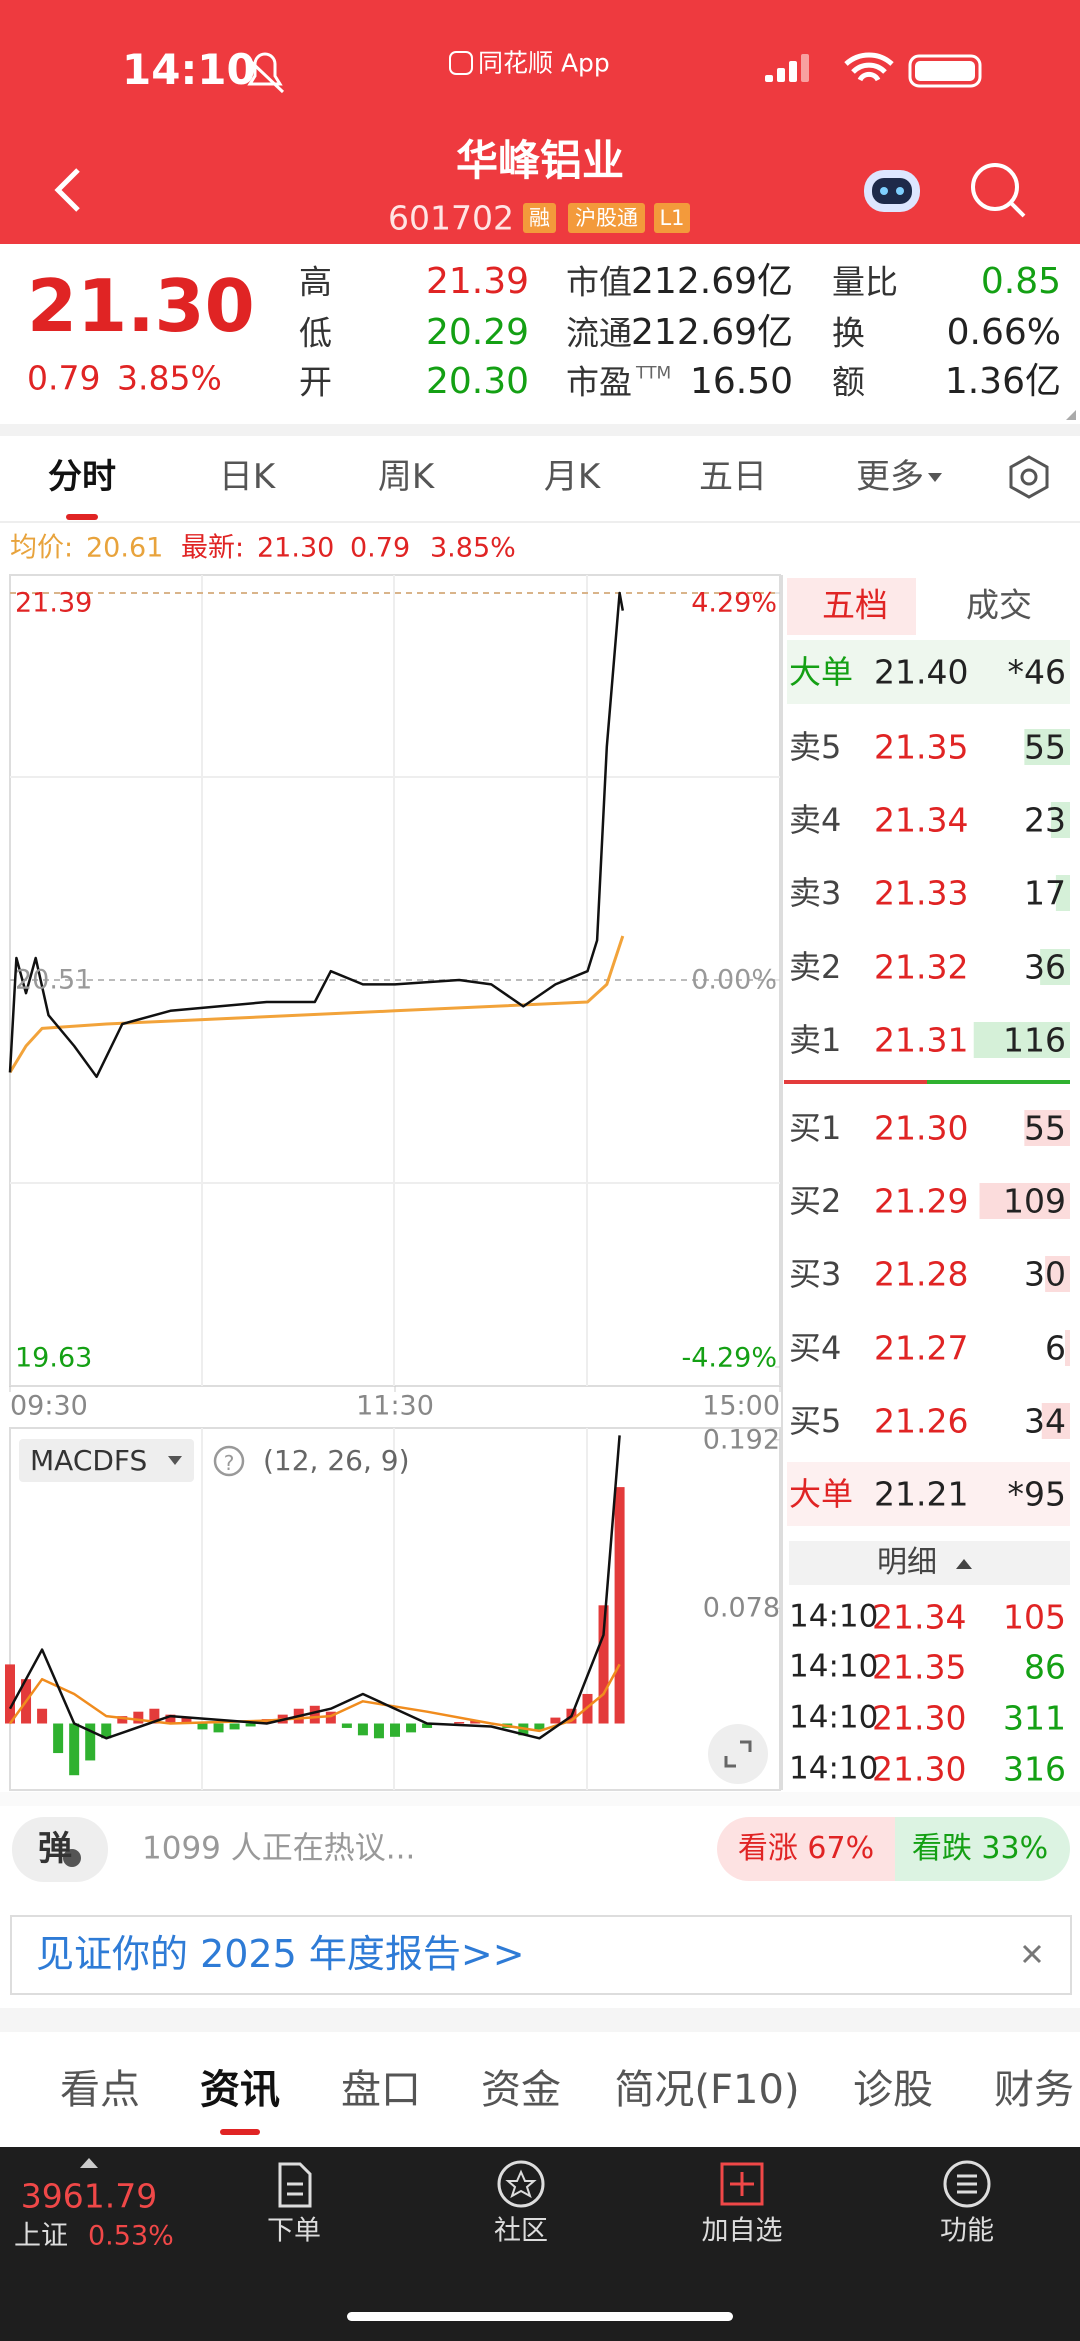 The image size is (1080, 2341). Describe the element at coordinates (815, 1128) in the screenshot. I see `book-label: 买1` at that location.